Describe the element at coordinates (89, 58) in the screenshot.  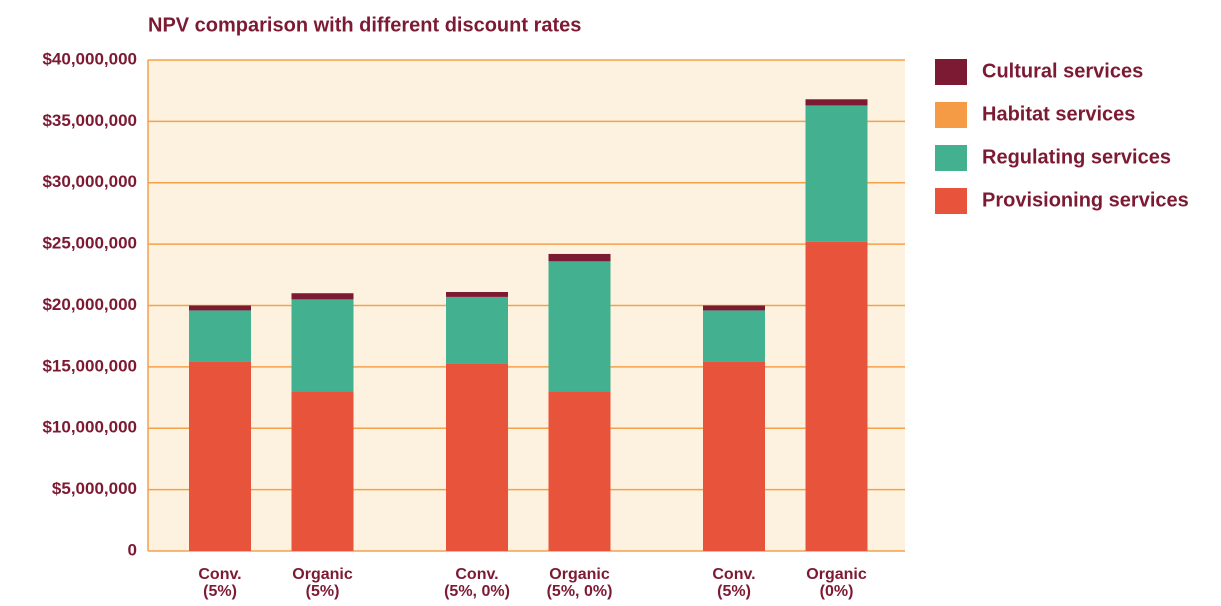
I see `y-tick-label: $40,000,000` at that location.